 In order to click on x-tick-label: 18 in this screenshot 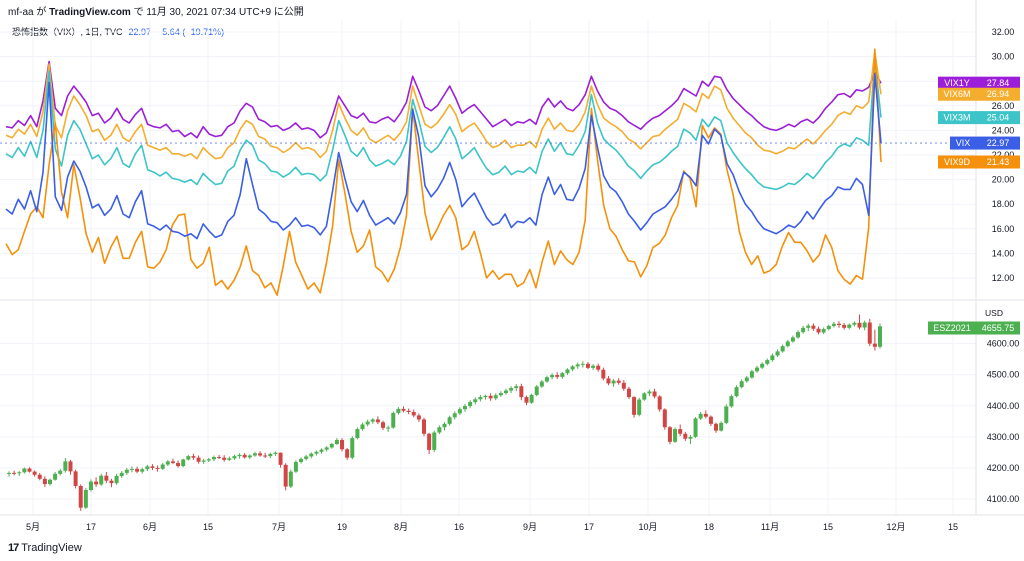, I will do `click(709, 527)`.